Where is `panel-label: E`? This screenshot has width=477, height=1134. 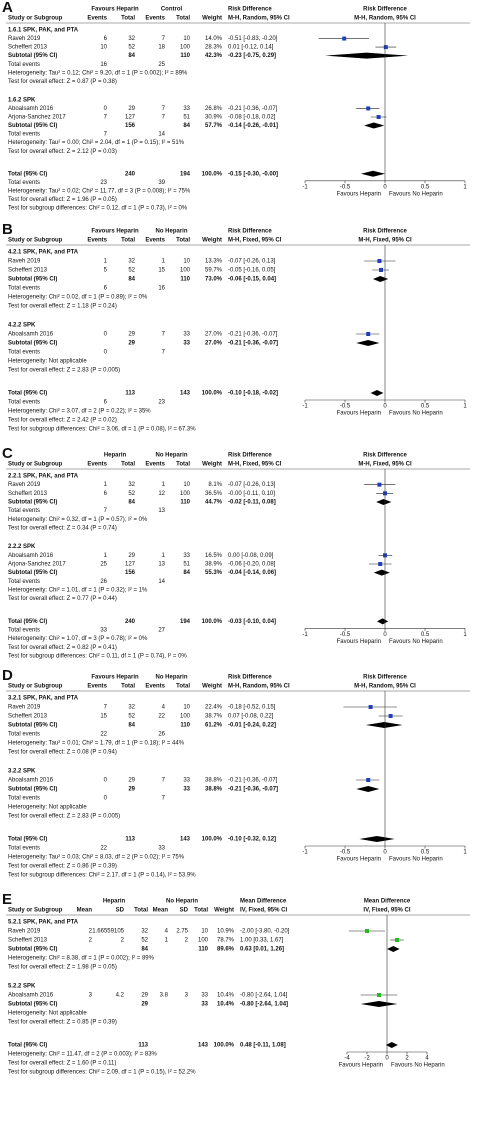
panel-label: E is located at coordinates (7, 899).